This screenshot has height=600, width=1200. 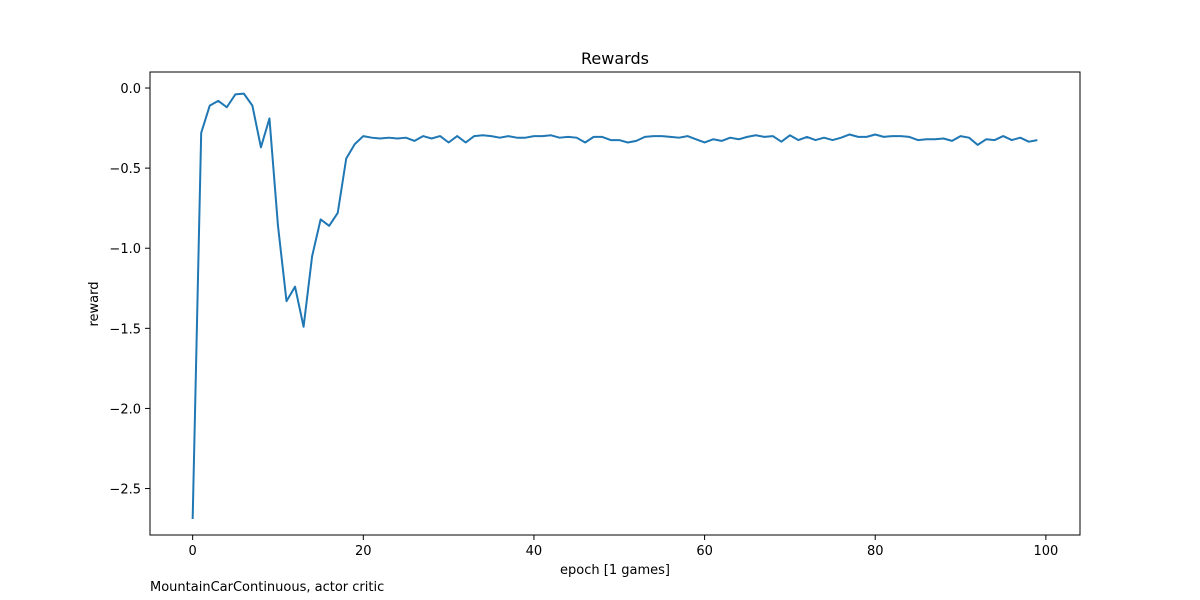 I want to click on x-tick-label: 20, so click(x=363, y=551).